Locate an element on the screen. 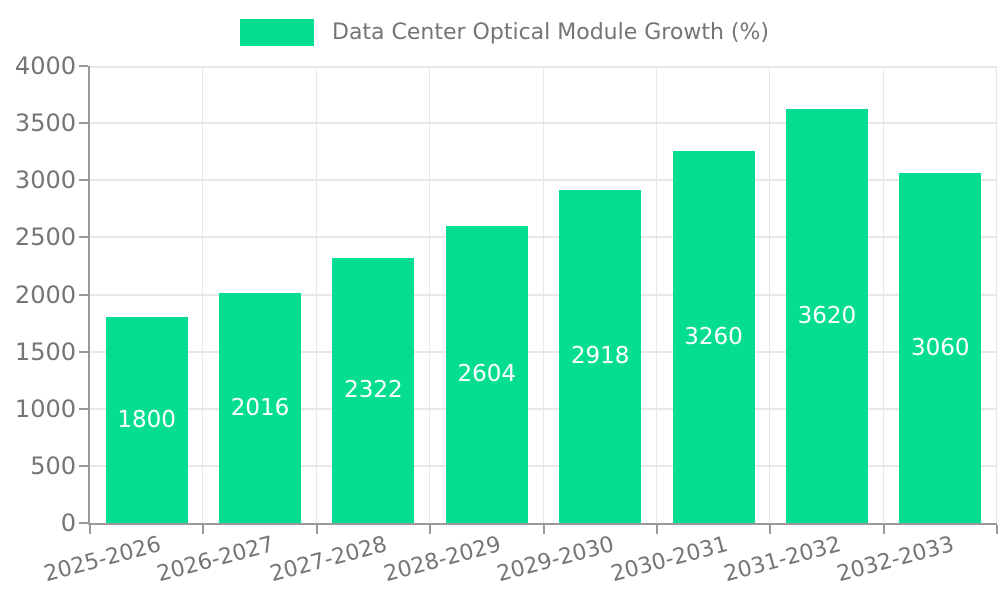 This screenshot has height=600, width=1000. bar-value-label: 2918 is located at coordinates (600, 356).